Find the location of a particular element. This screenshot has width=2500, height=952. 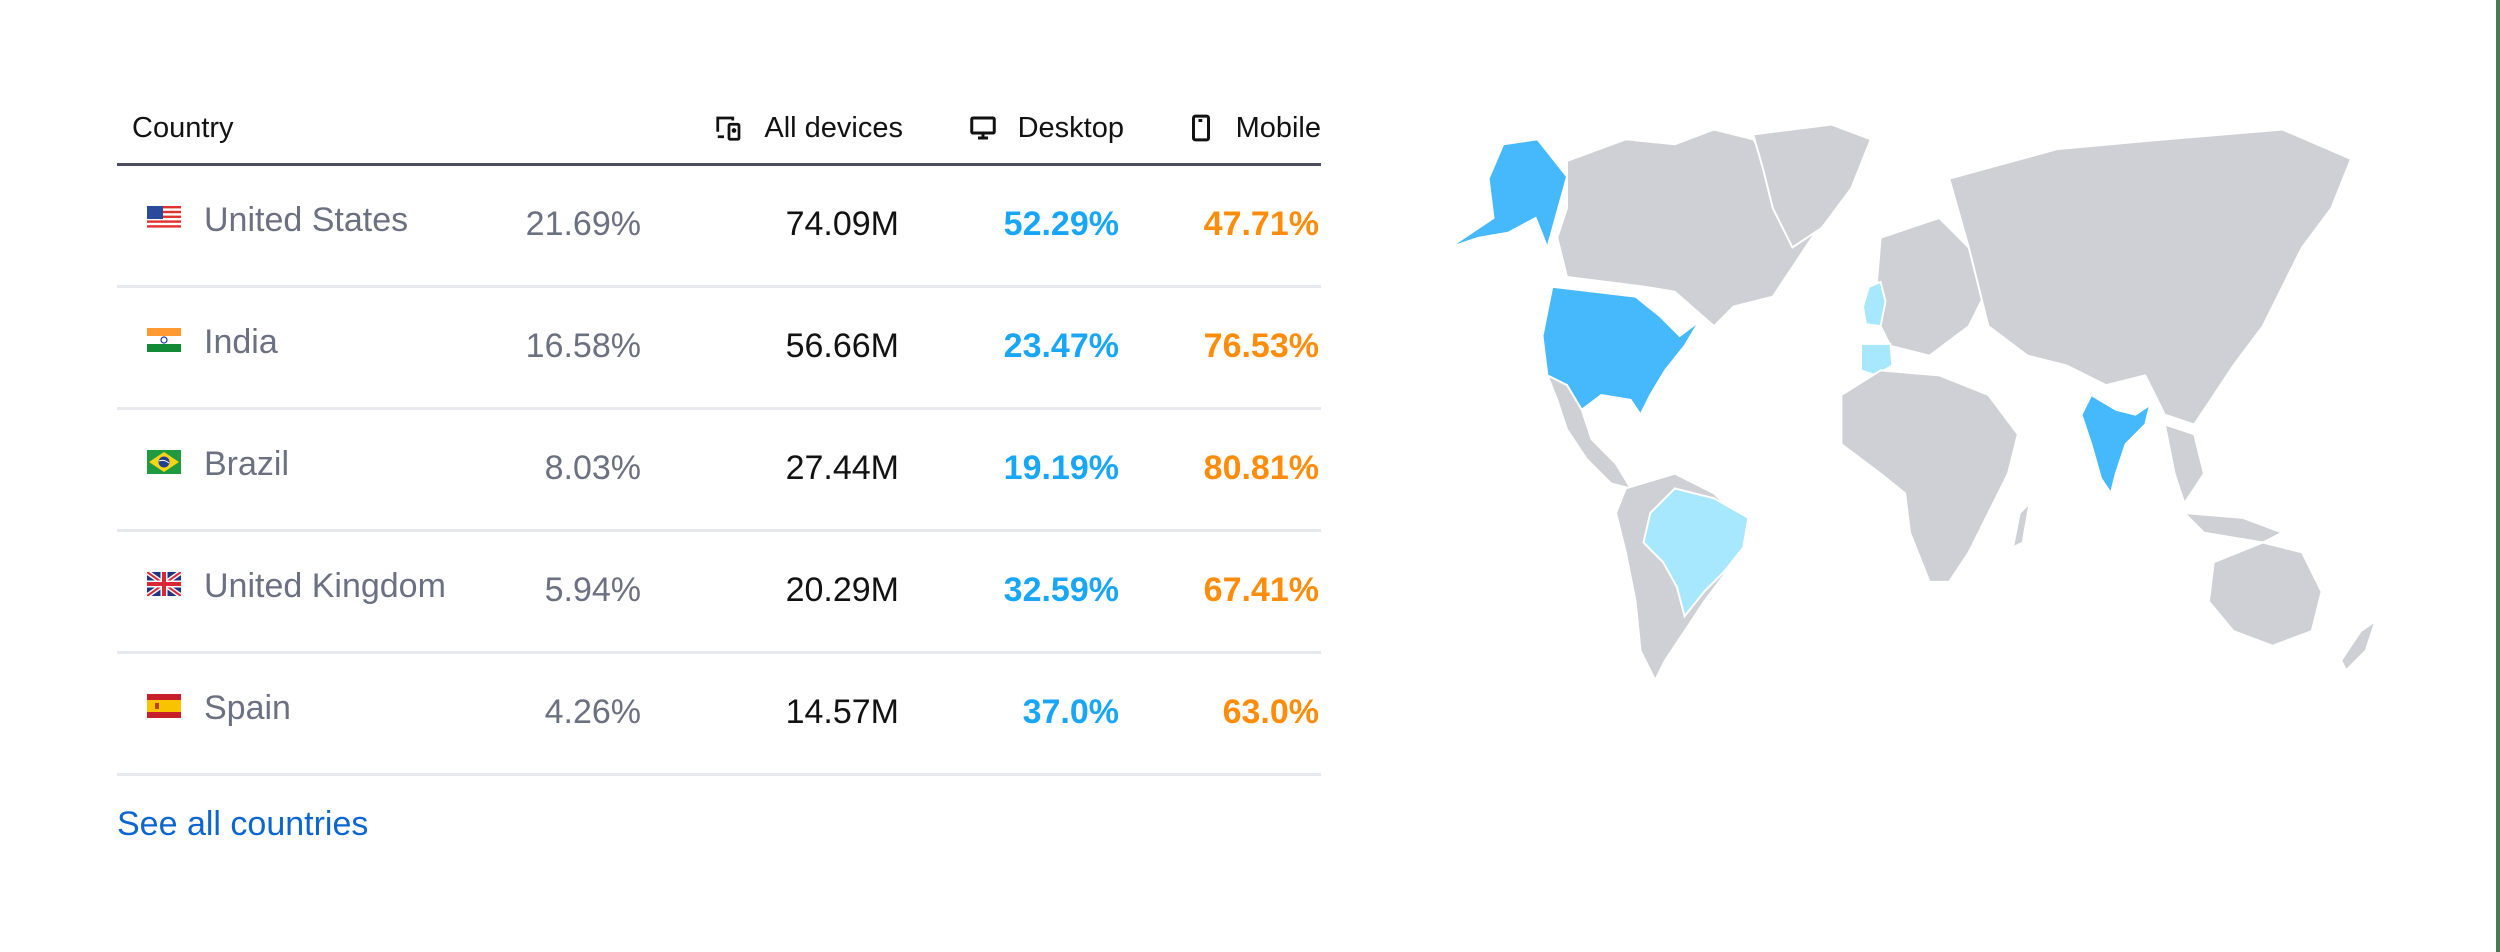

traffic-share: 8.03% is located at coordinates (592, 468).